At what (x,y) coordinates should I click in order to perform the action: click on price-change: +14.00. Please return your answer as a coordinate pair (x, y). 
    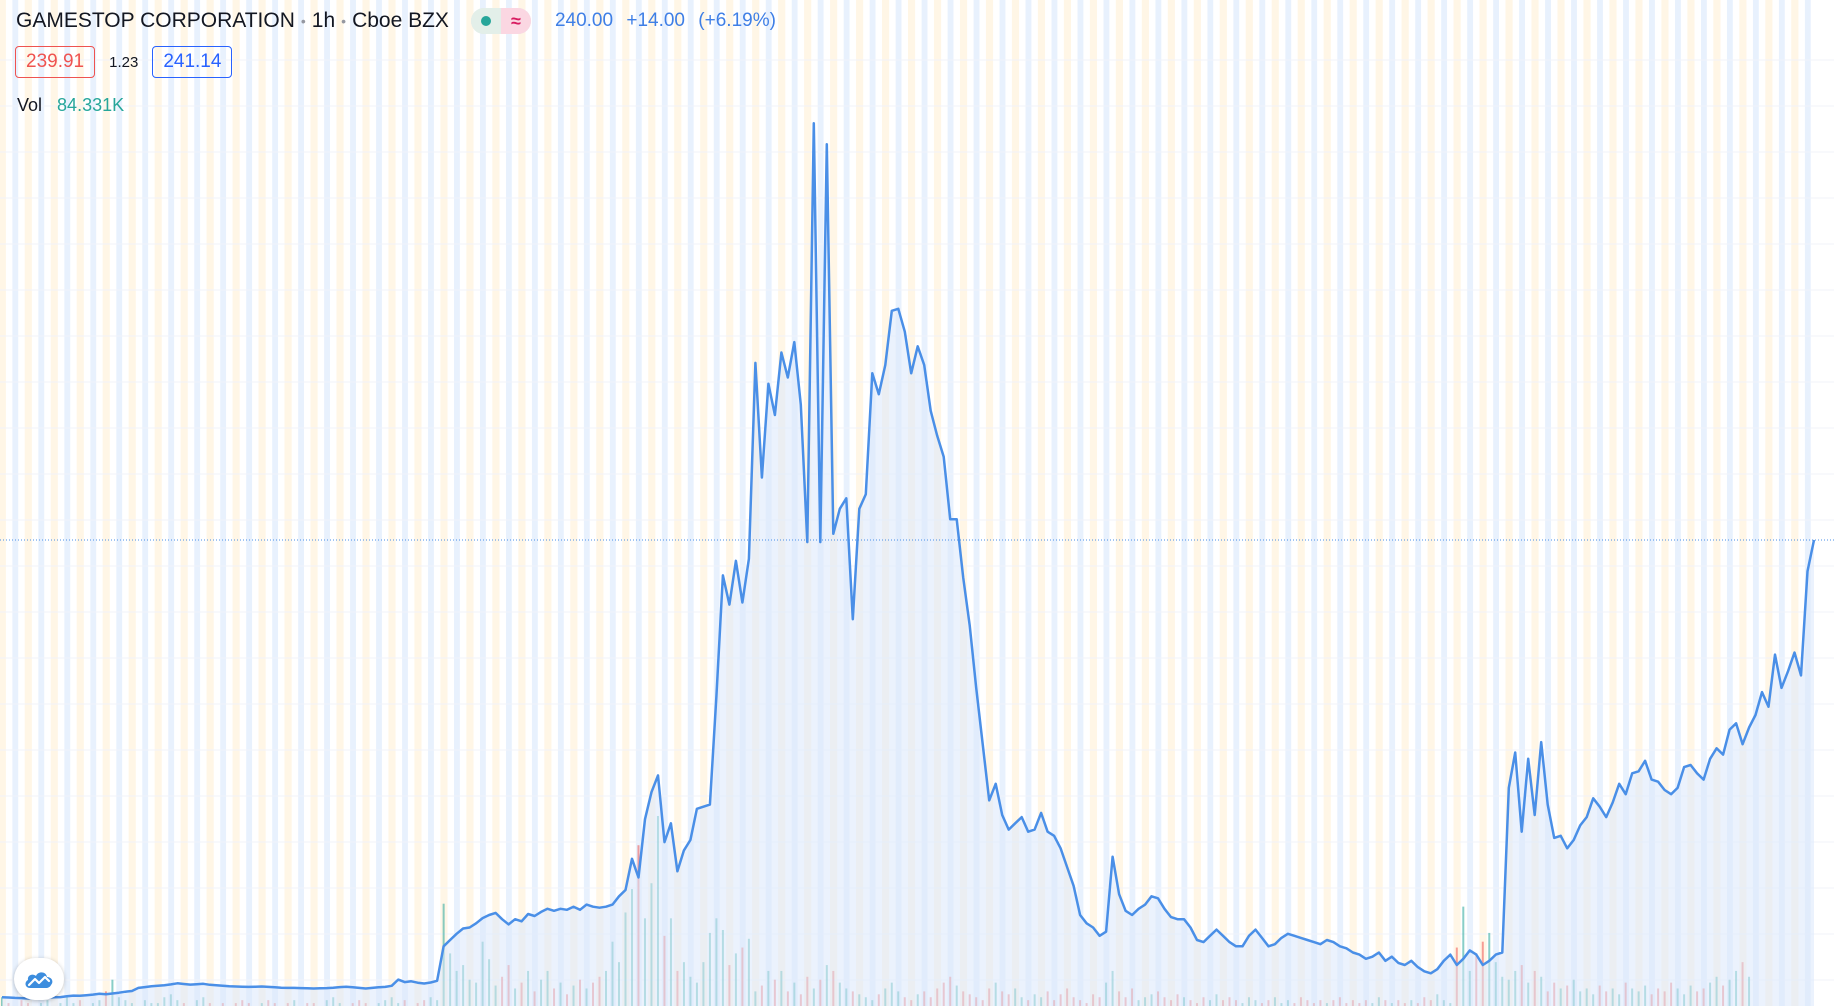
    Looking at the image, I should click on (656, 20).